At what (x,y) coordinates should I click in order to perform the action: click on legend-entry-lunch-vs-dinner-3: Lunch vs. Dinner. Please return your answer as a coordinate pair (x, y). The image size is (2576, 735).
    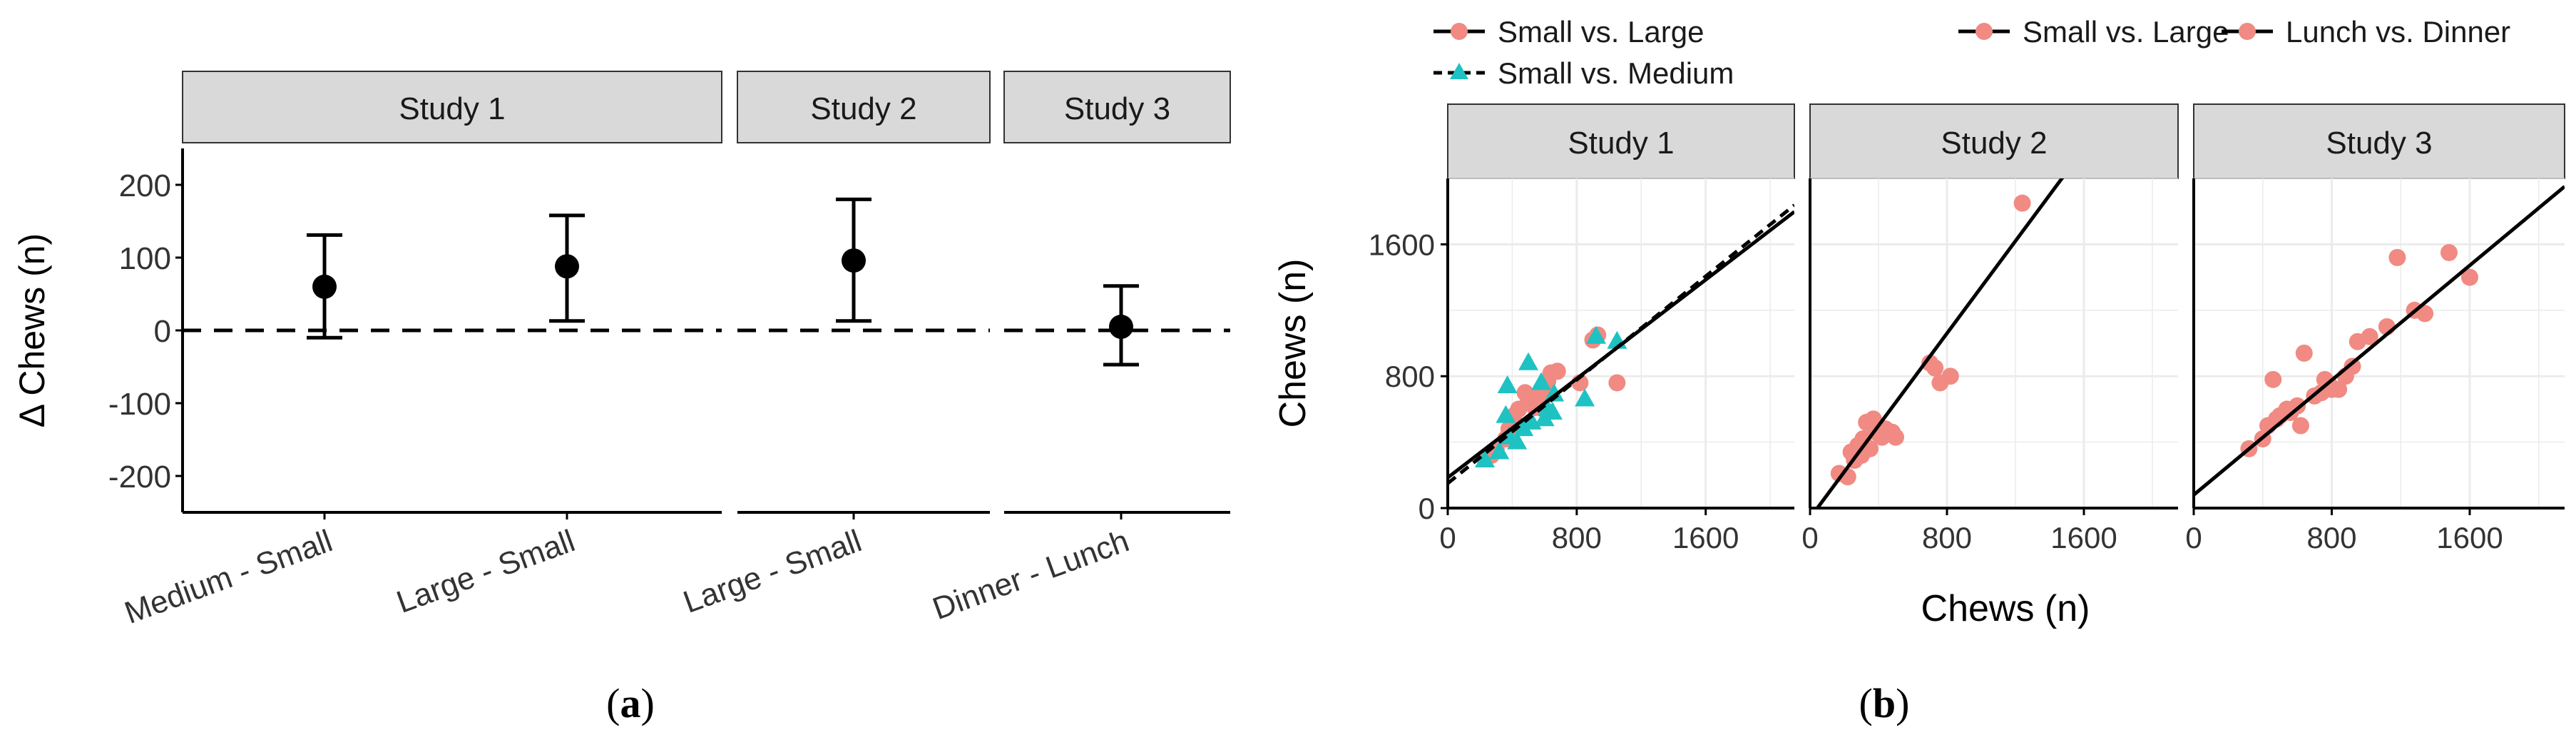
    Looking at the image, I should click on (2366, 32).